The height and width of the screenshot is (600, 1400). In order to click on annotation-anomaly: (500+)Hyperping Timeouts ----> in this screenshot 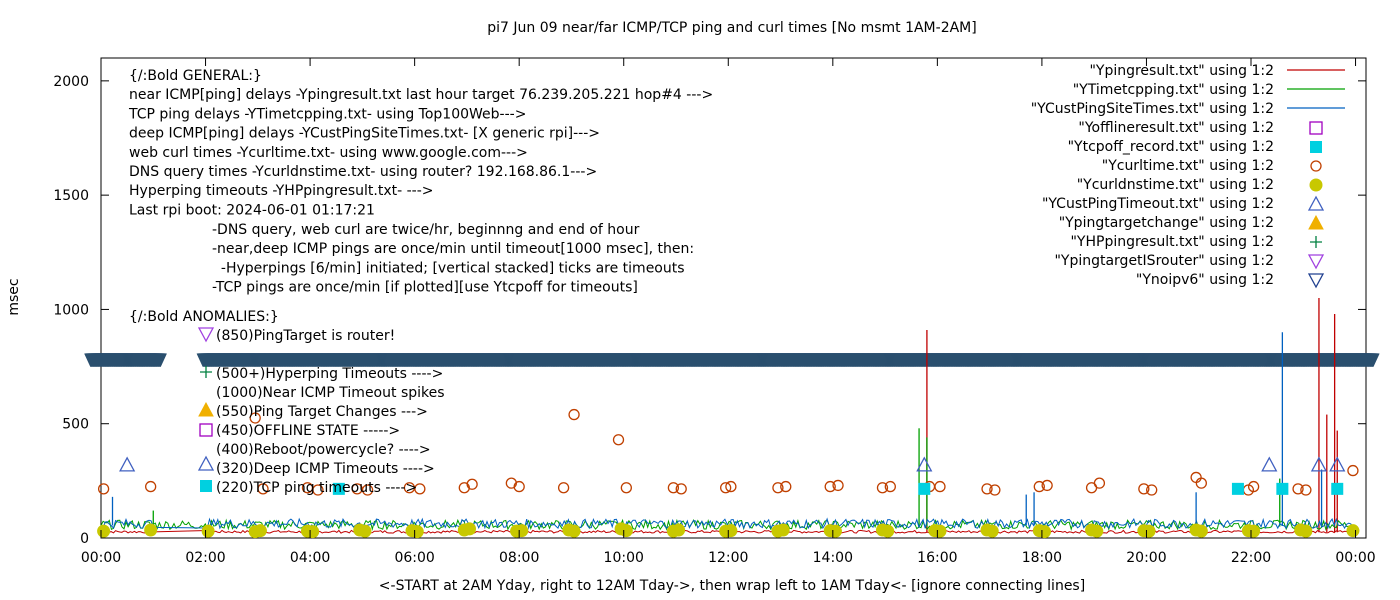, I will do `click(329, 374)`.